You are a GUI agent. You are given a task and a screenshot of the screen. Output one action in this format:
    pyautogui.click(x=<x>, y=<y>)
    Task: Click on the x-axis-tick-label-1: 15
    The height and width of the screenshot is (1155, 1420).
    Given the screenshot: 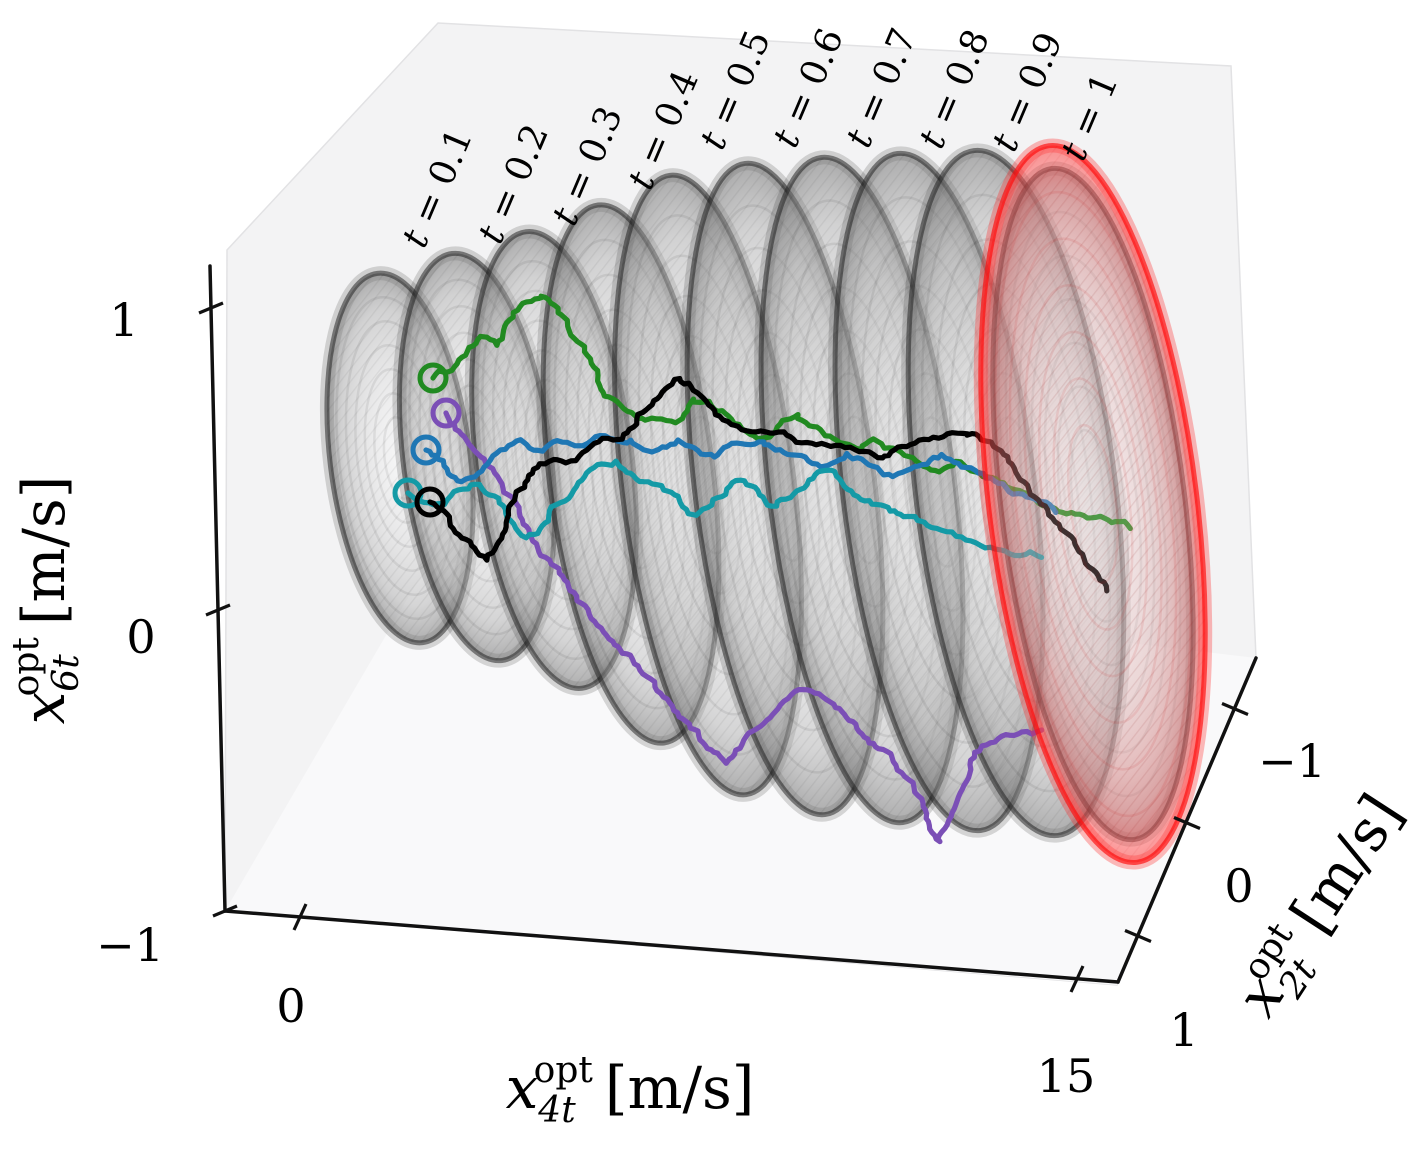 What is the action you would take?
    pyautogui.click(x=1066, y=1076)
    